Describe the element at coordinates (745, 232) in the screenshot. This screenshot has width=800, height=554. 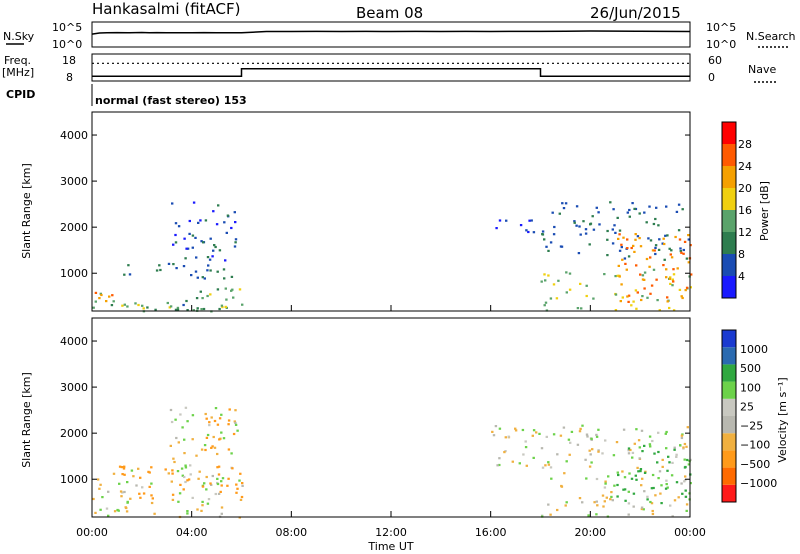
I see `power-colorbar-tick: 12` at that location.